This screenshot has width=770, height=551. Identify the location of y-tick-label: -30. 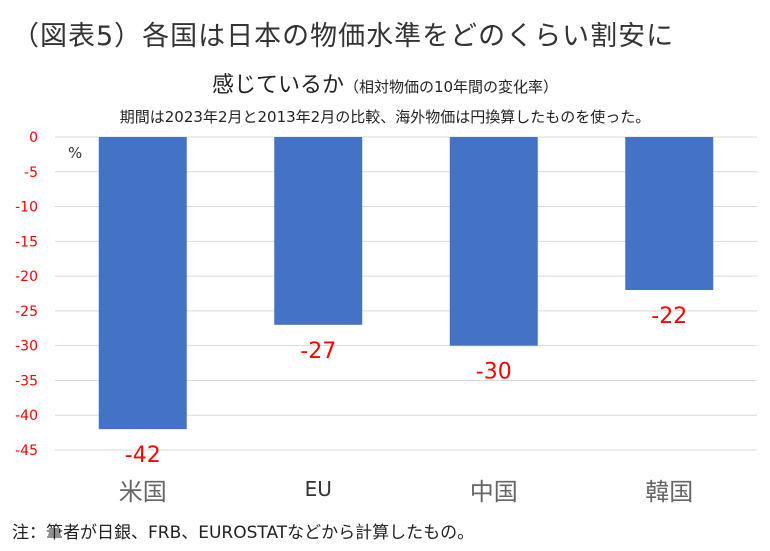
(26, 347).